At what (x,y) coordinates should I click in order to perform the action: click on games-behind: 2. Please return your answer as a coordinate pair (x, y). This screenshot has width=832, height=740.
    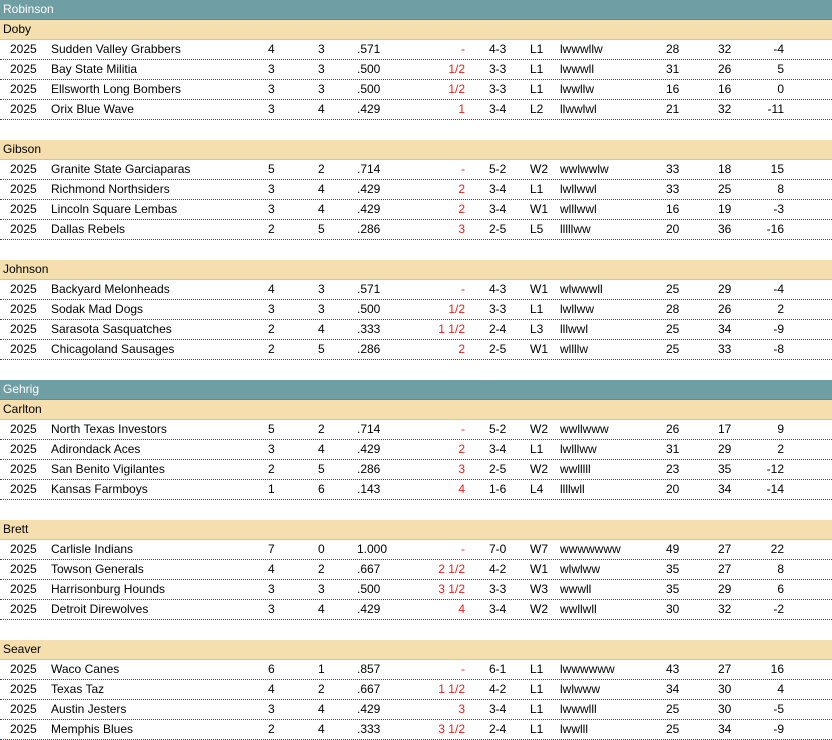
    Looking at the image, I should click on (461, 449).